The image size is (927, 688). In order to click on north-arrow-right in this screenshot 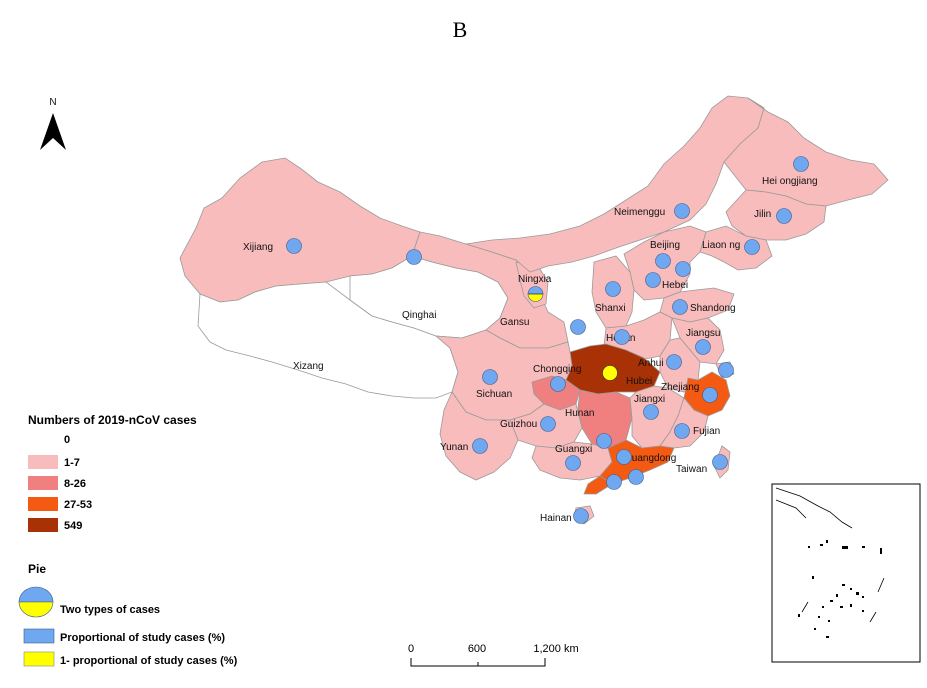, I will do `click(59, 131)`.